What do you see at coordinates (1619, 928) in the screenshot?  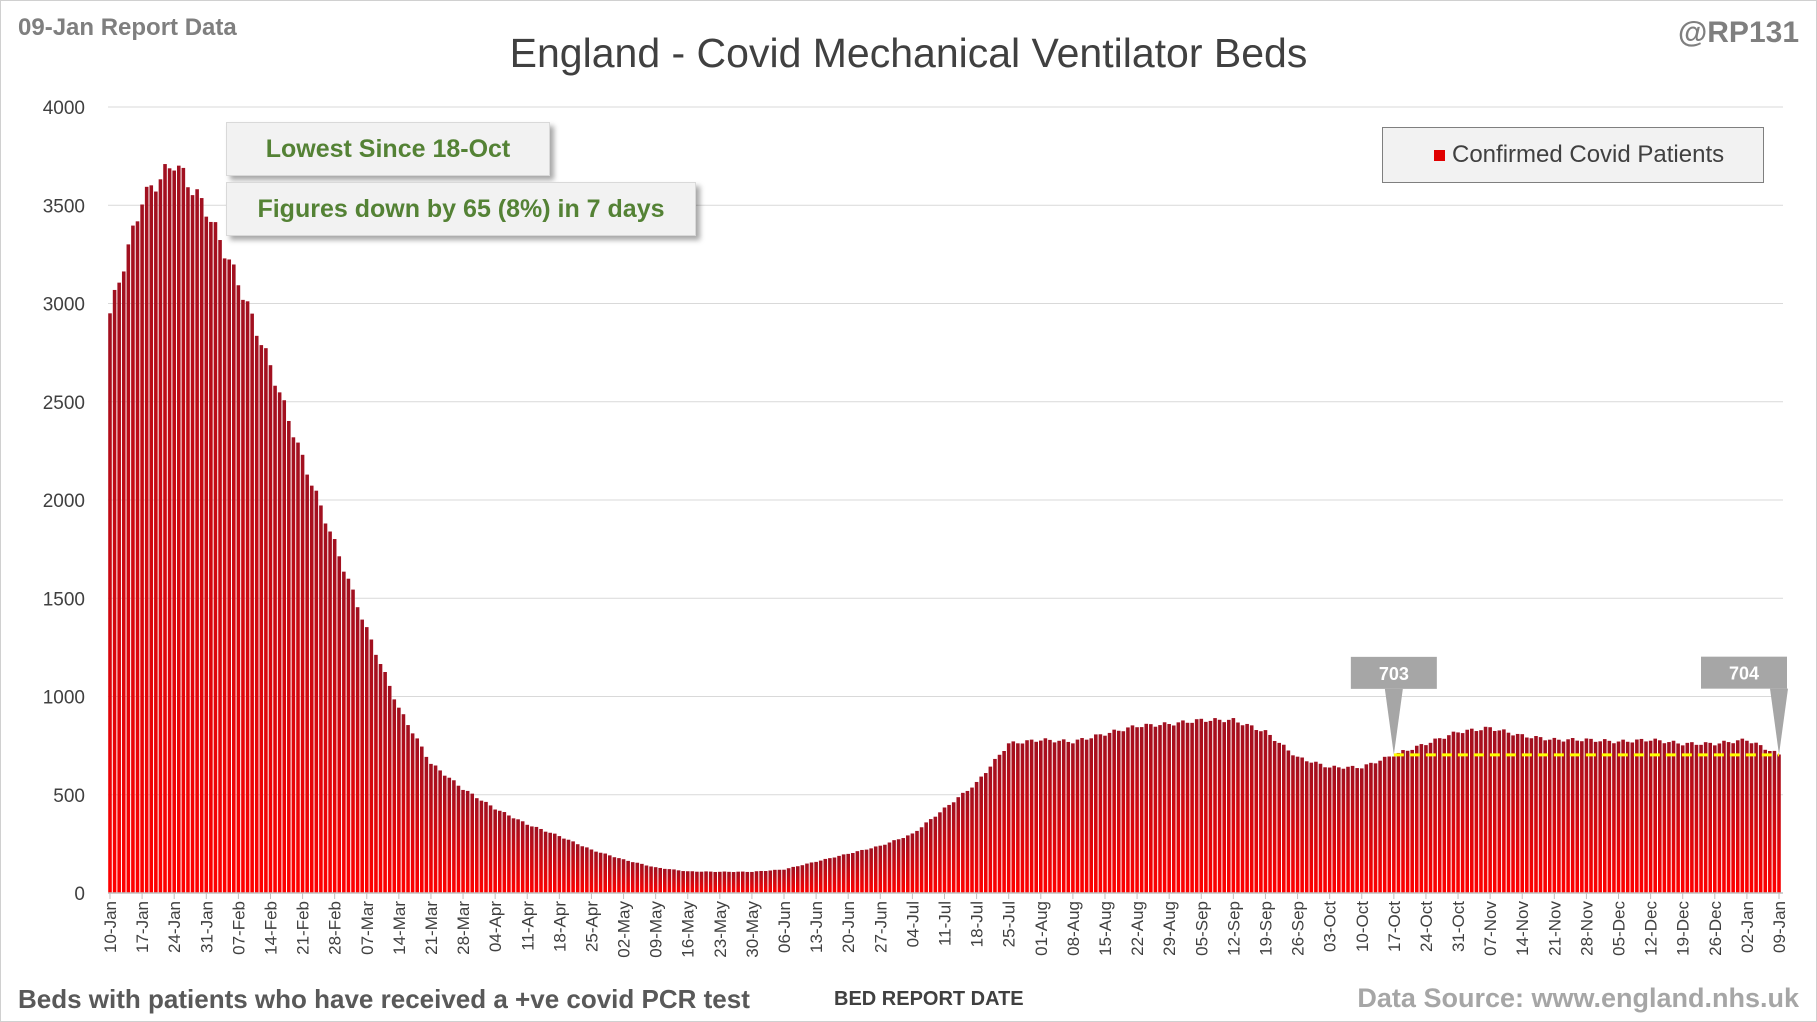 I see `x-tick-label: 05-Dec` at bounding box center [1619, 928].